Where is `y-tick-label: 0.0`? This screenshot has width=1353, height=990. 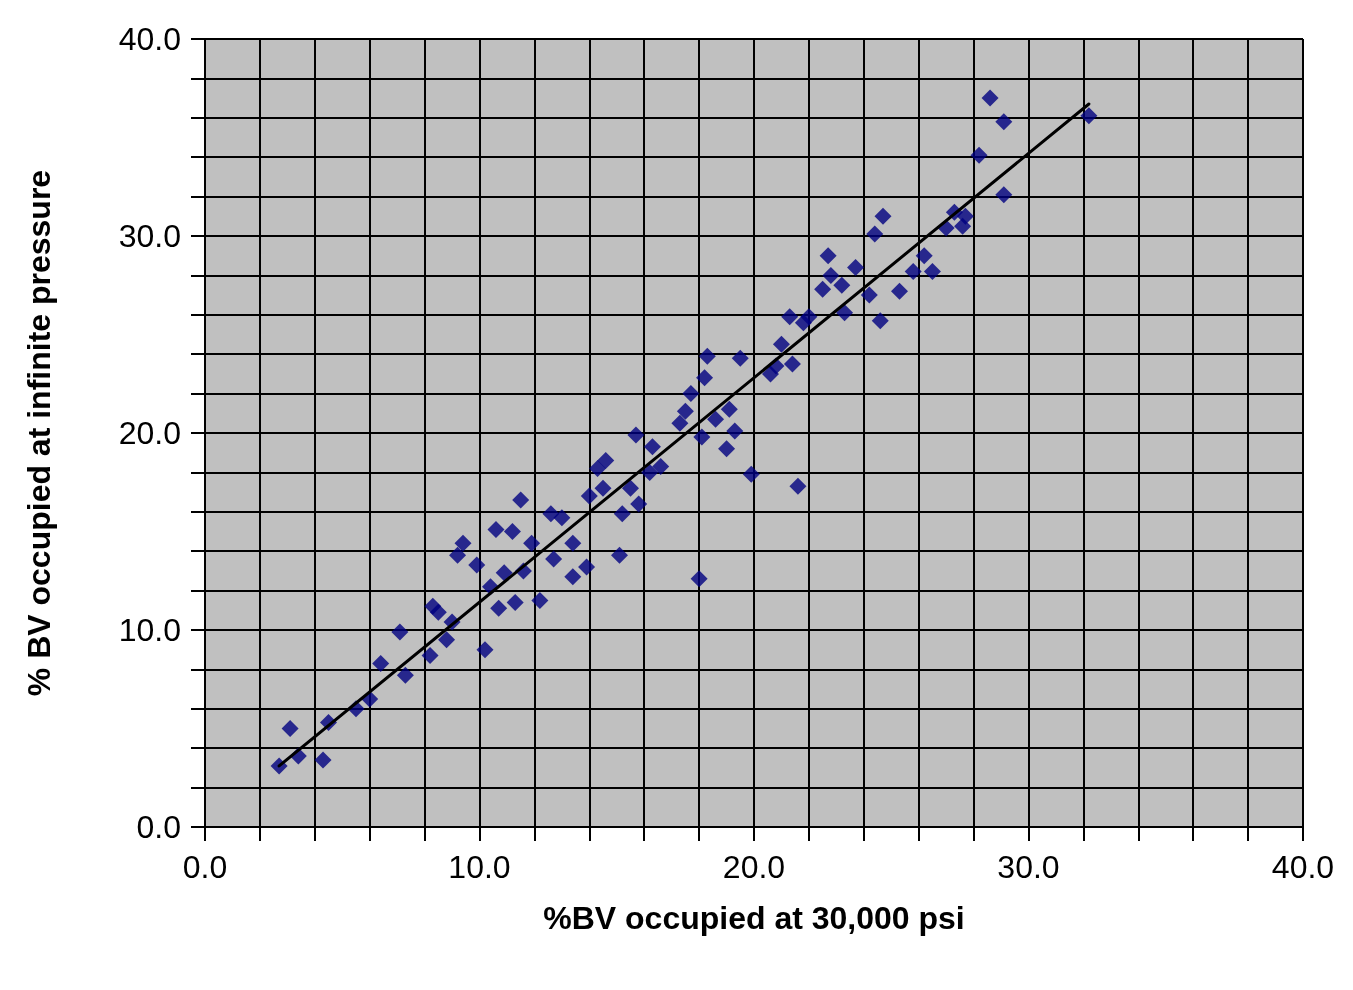
y-tick-label: 0.0 is located at coordinates (158, 827).